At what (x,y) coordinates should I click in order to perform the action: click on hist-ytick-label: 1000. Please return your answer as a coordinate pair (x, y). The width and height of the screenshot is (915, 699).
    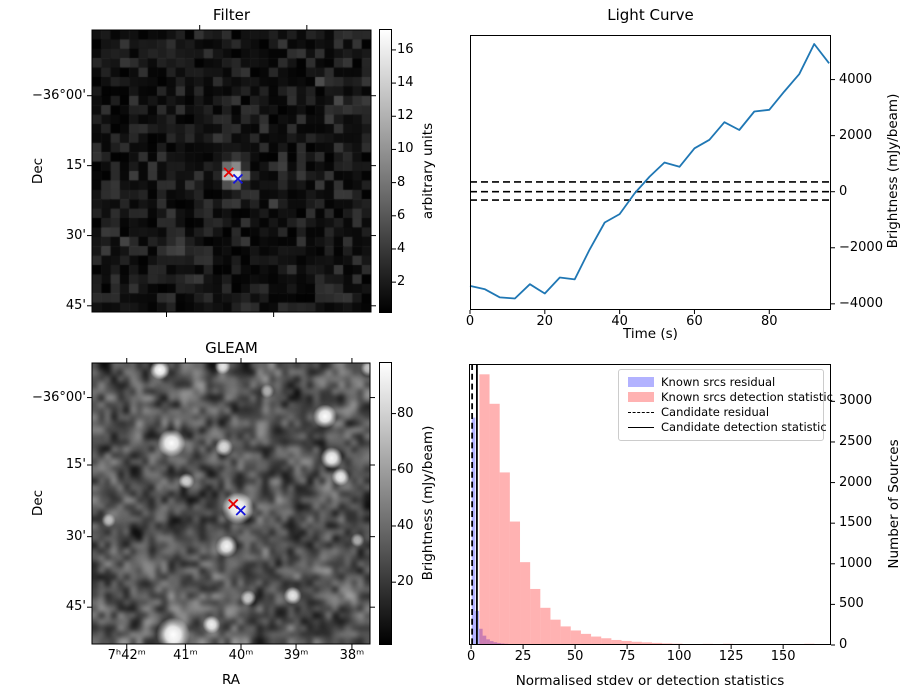
    Looking at the image, I should click on (856, 563).